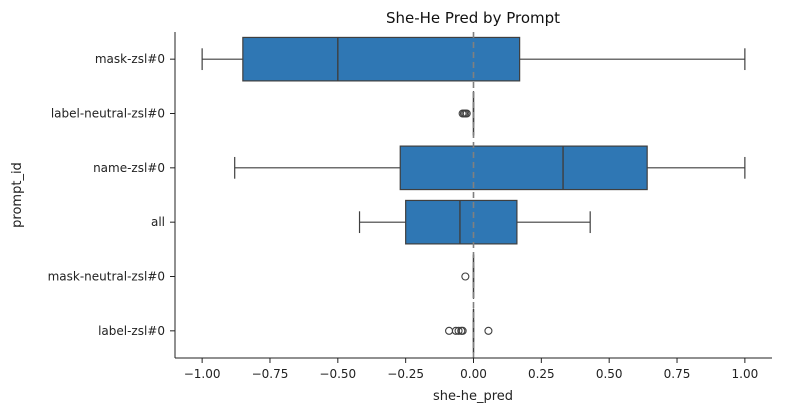 The width and height of the screenshot is (809, 412). Describe the element at coordinates (473, 374) in the screenshot. I see `x-tick-label: 0.00` at that location.